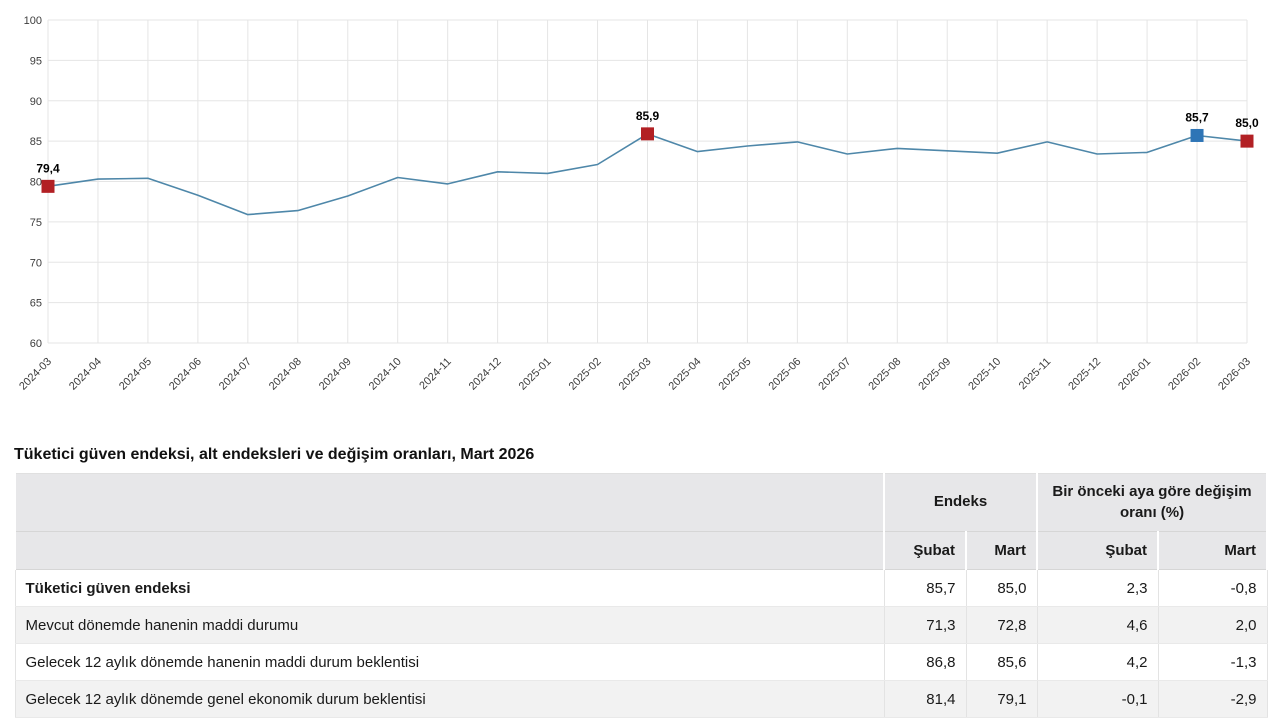 The height and width of the screenshot is (720, 1280). I want to click on y-axis-tick-label: 85, so click(36, 142).